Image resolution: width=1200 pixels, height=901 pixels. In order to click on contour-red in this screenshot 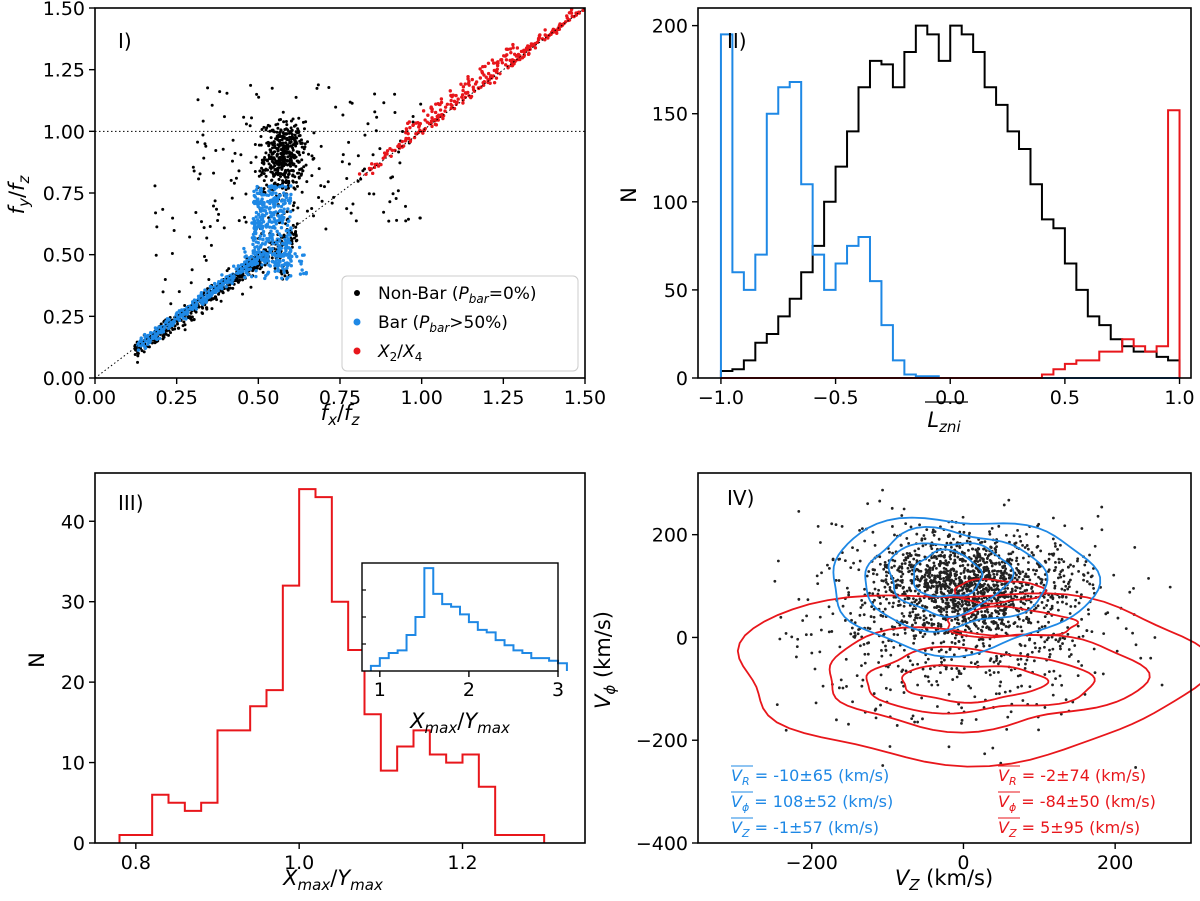, I will do `click(968, 680)`.